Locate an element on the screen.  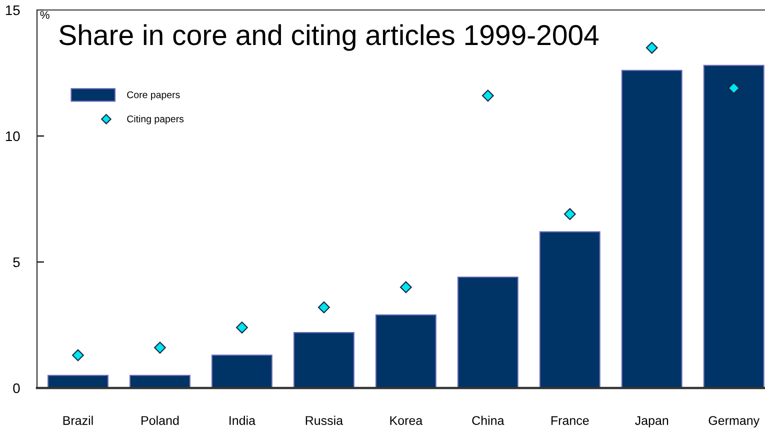
y-tick-label: 0 is located at coordinates (16, 388).